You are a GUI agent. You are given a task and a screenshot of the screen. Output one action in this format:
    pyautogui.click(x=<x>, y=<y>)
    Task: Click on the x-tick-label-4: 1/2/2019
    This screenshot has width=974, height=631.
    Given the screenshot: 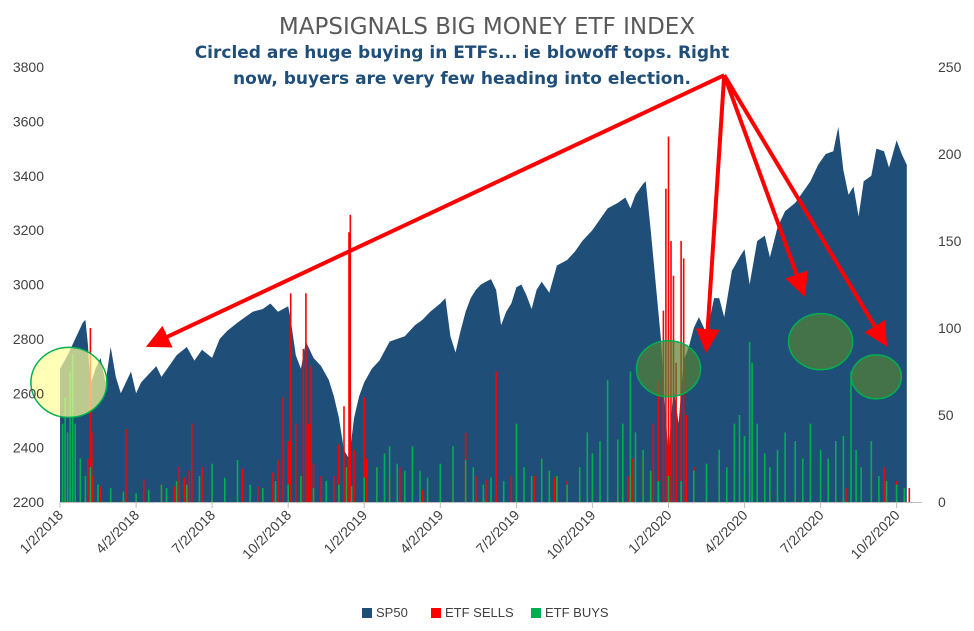 What is the action you would take?
    pyautogui.click(x=345, y=532)
    